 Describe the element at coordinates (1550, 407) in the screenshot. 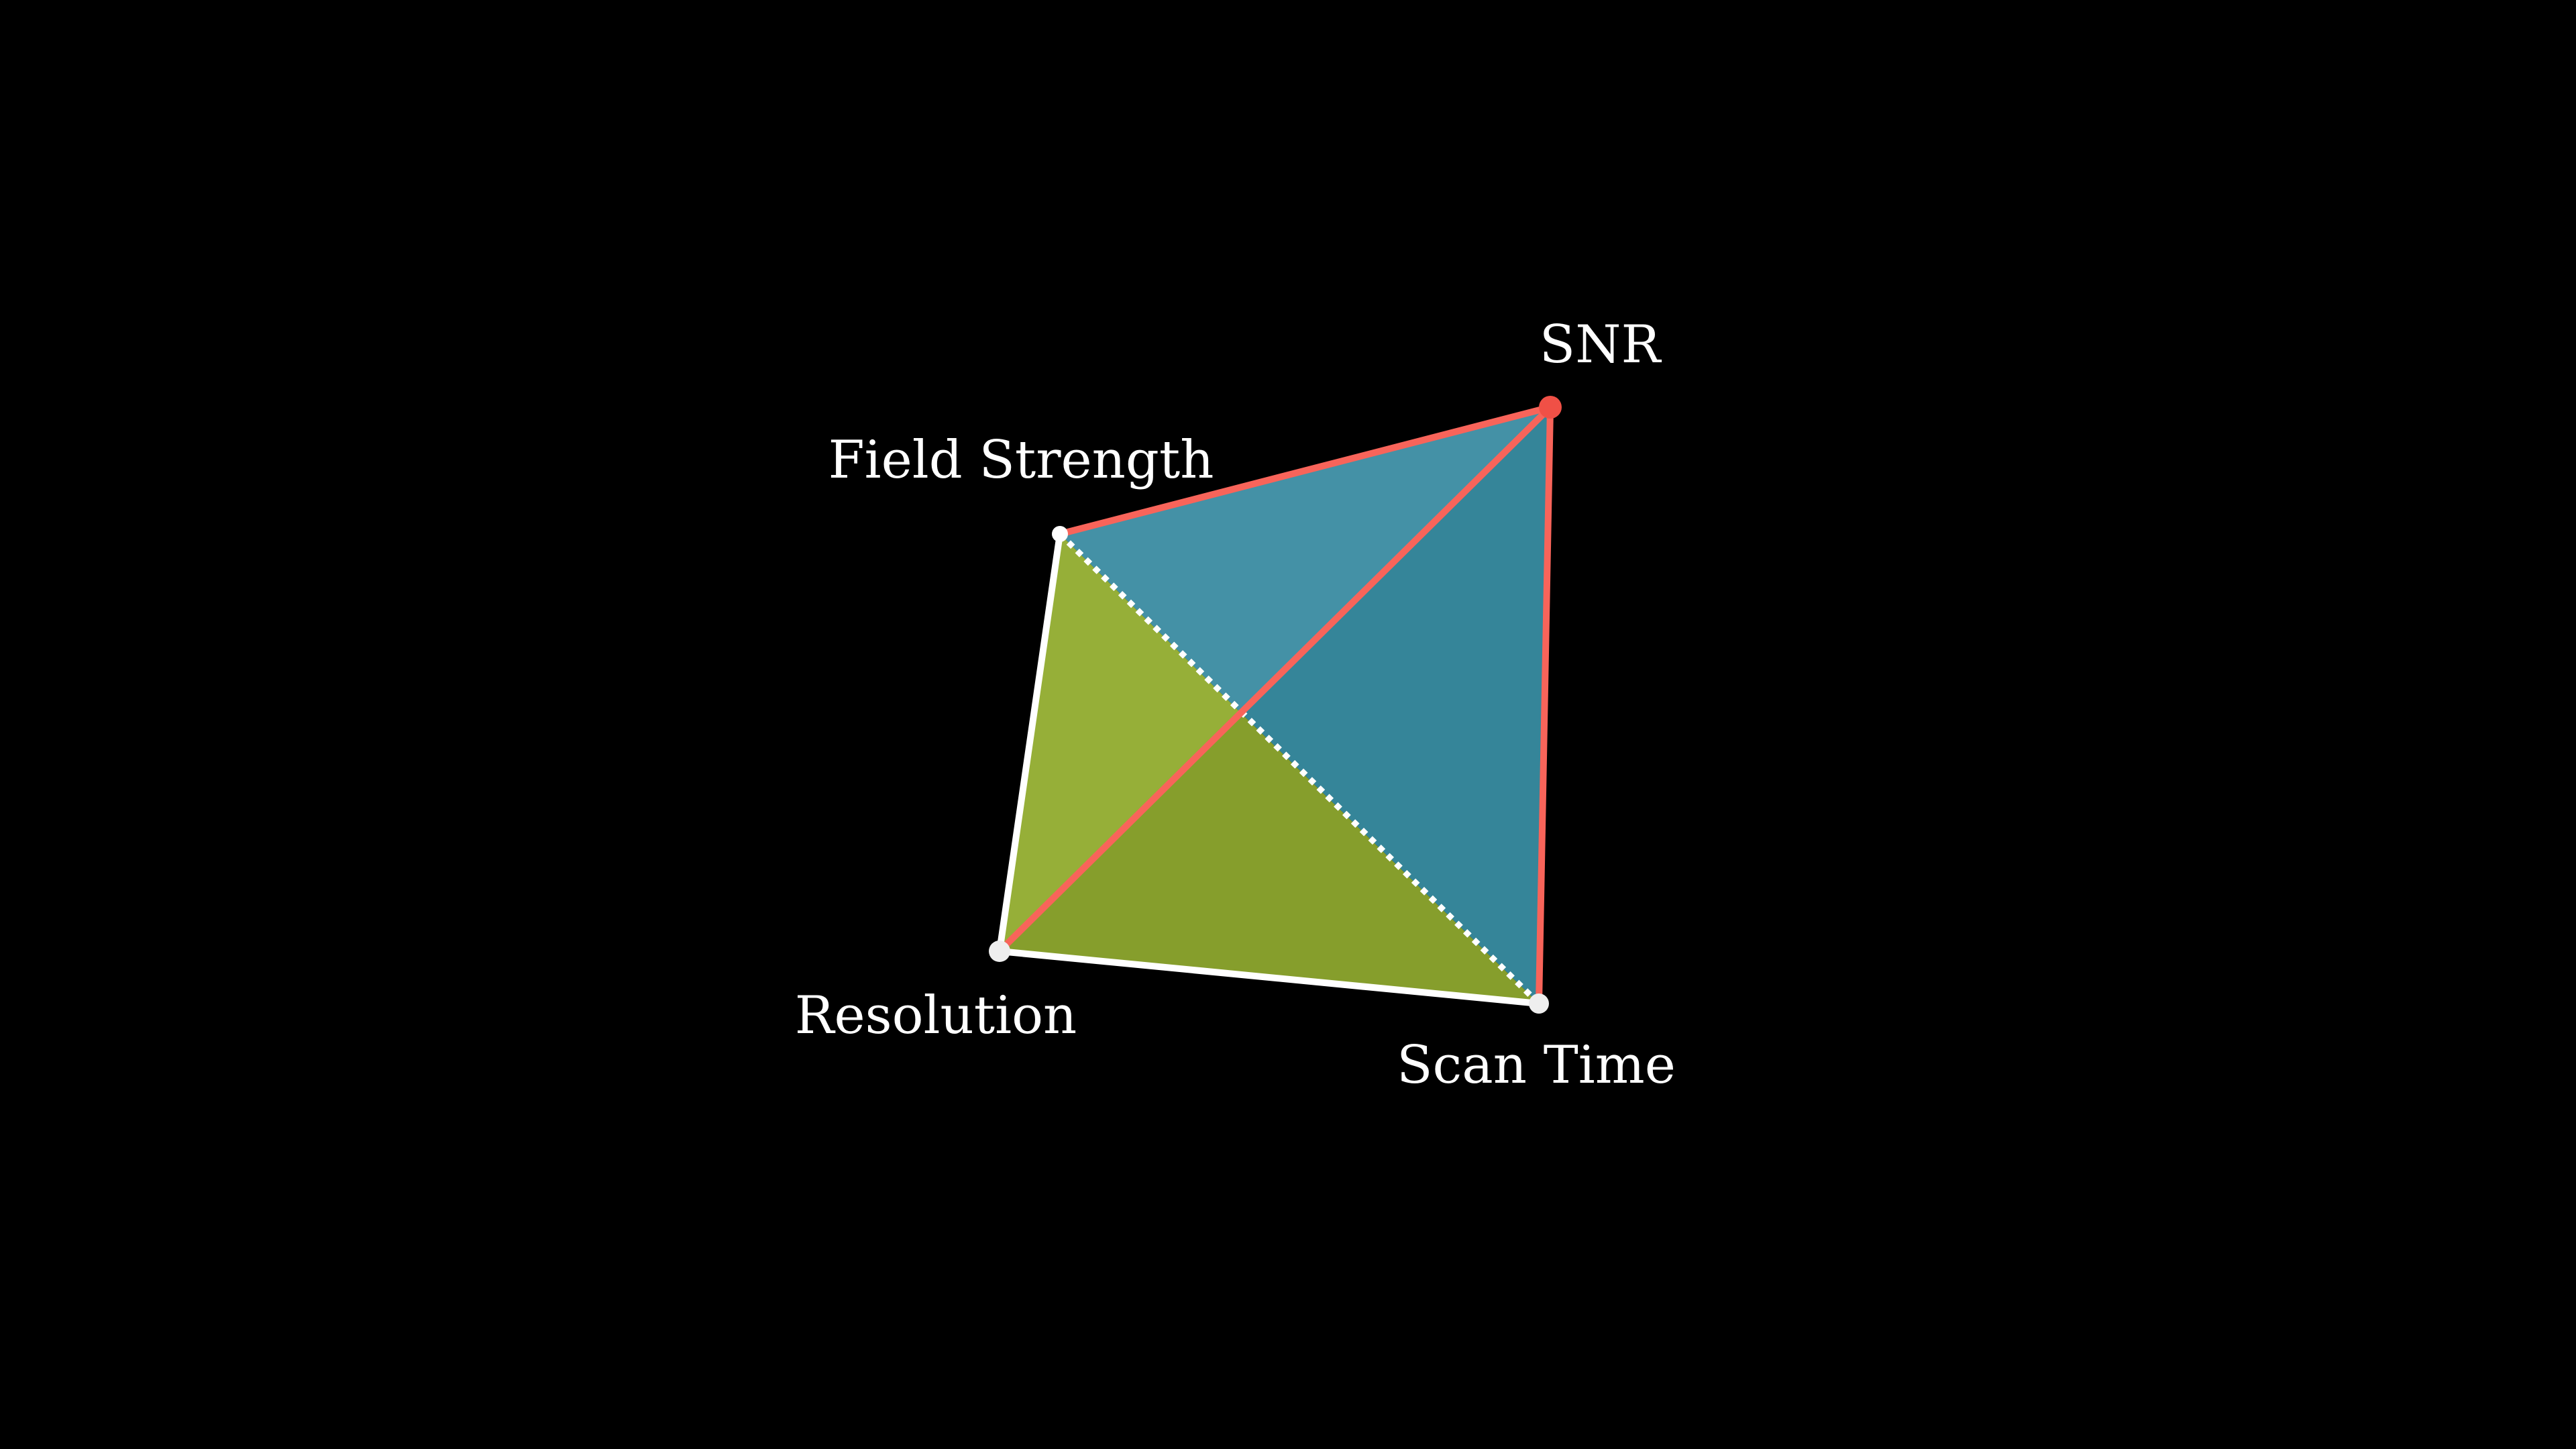

I see `vertex-snr` at that location.